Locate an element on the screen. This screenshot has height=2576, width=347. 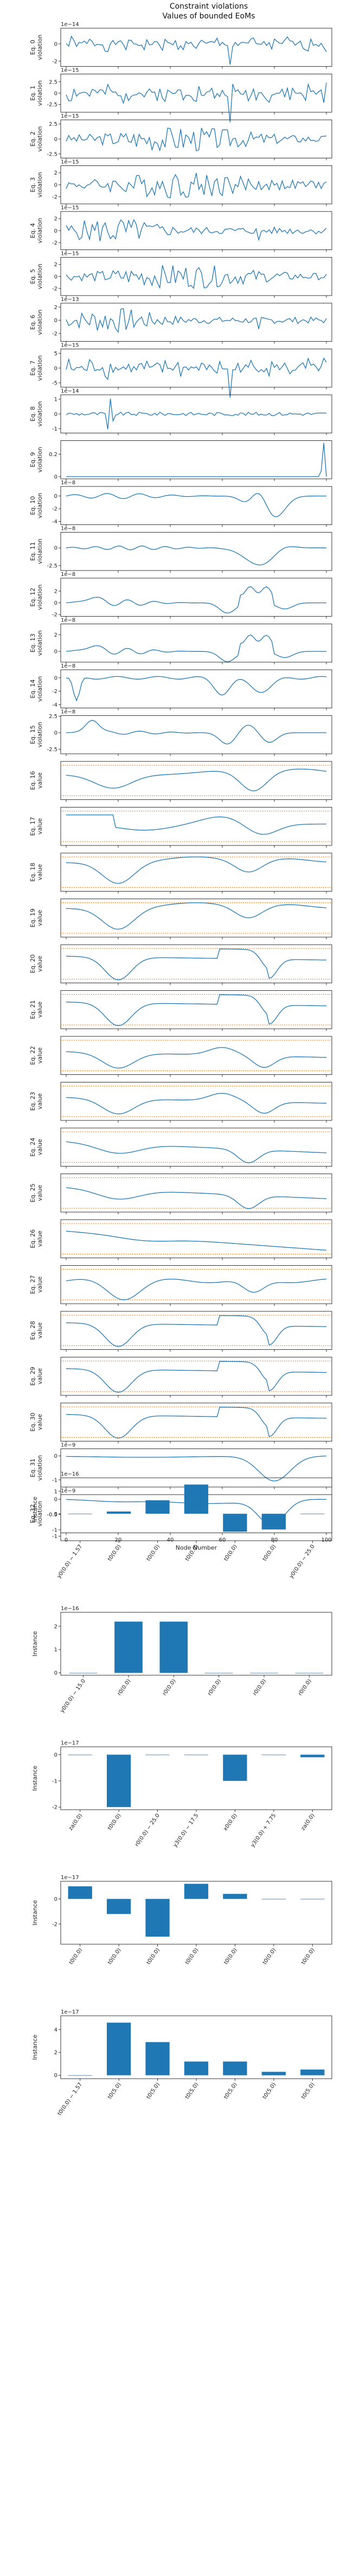
x-tick-label: y3(0.0) + 7.75 is located at coordinates (263, 1830).